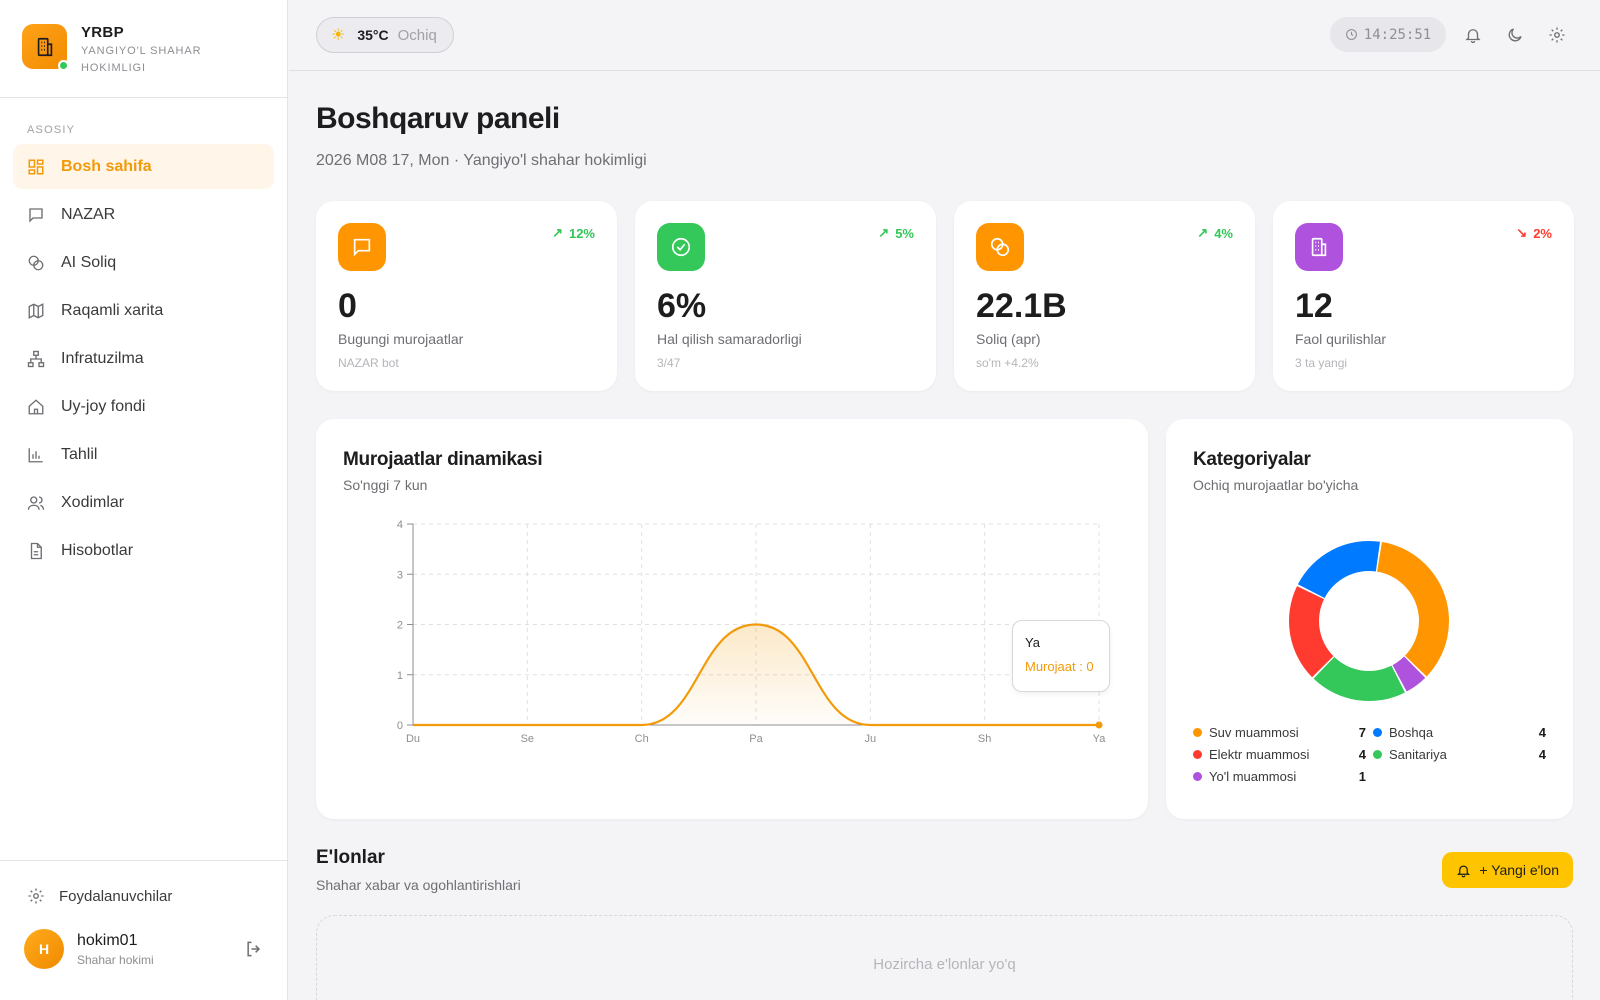 This screenshot has height=1000, width=1600. I want to click on sidebar-item-label: AI Soliq, so click(89, 262).